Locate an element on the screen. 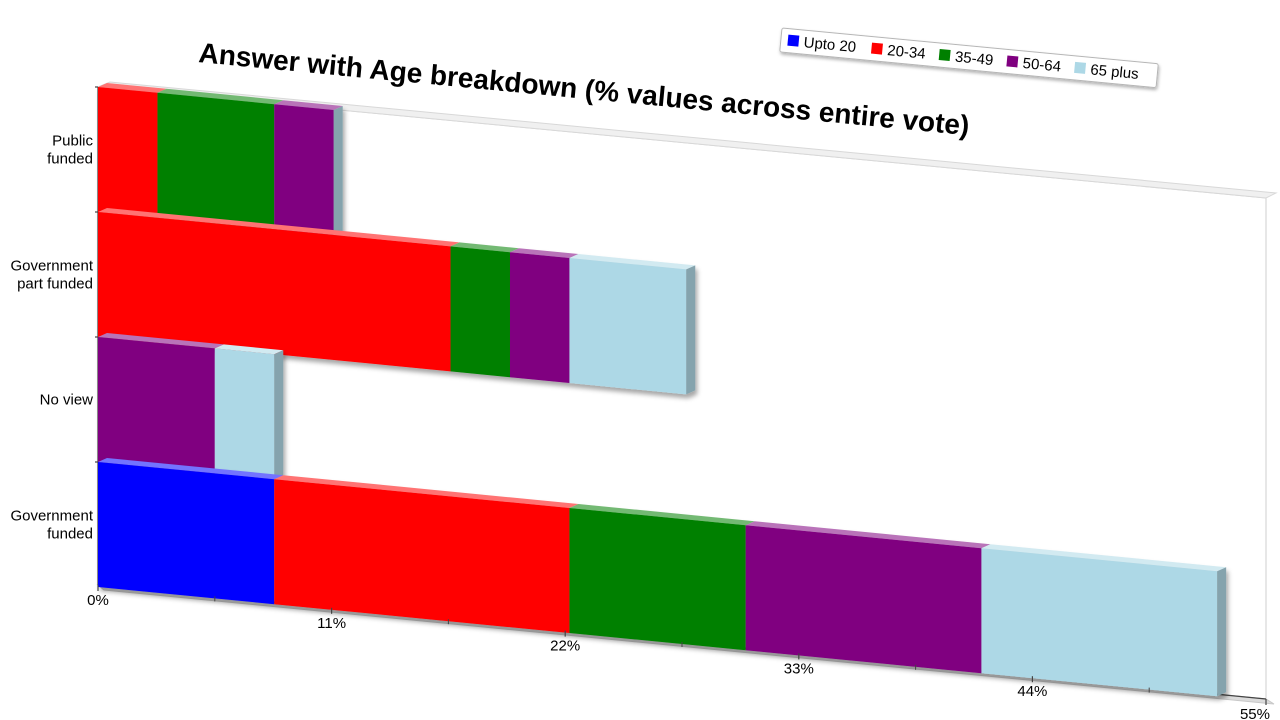 The height and width of the screenshot is (720, 1280). legend-label: 65 plus is located at coordinates (1115, 72).